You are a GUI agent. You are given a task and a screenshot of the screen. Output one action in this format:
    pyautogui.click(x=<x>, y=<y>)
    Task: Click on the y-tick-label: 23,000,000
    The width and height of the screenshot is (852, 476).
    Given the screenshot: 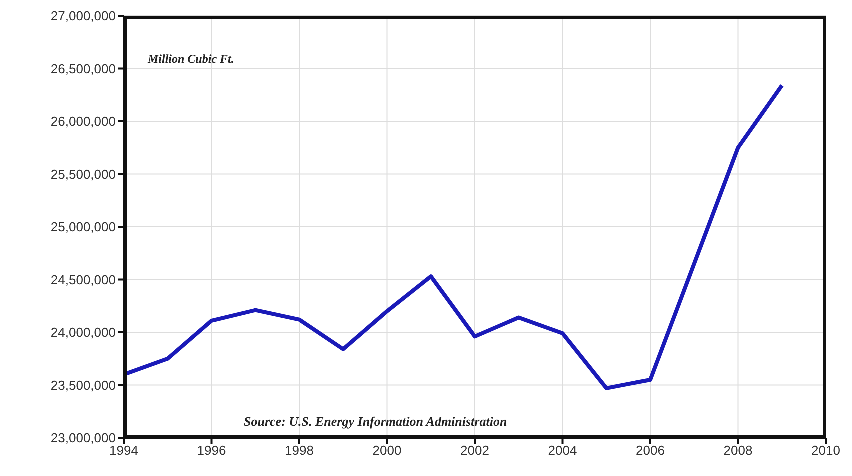 What is the action you would take?
    pyautogui.click(x=83, y=438)
    